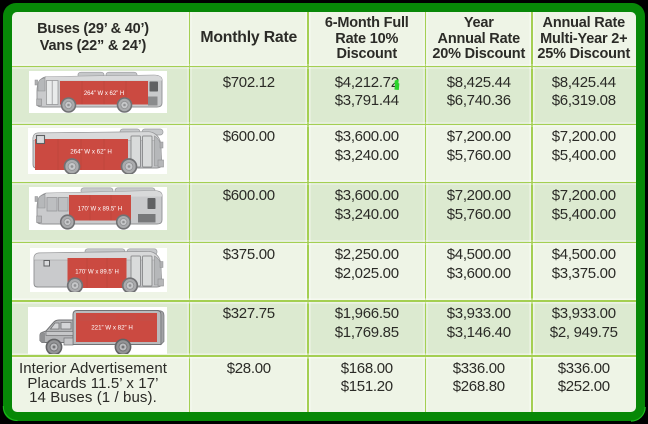 The width and height of the screenshot is (648, 424). Describe the element at coordinates (112, 327) in the screenshot. I see `svg-text: 221” W x 82” H` at that location.